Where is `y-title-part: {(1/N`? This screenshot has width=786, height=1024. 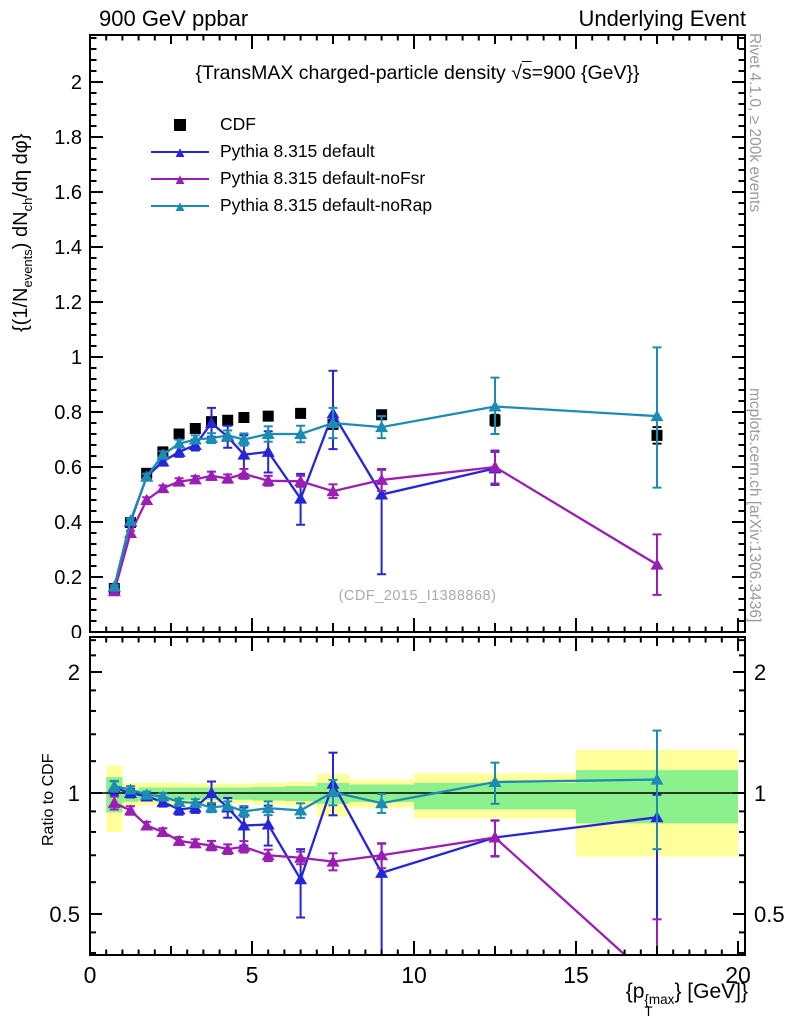
y-title-part: {(1/N is located at coordinates (21, 309).